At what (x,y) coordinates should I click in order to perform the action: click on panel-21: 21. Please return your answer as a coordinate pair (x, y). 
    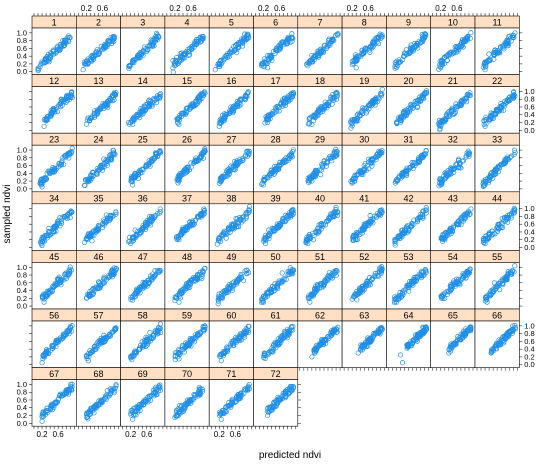
    Looking at the image, I should click on (453, 104).